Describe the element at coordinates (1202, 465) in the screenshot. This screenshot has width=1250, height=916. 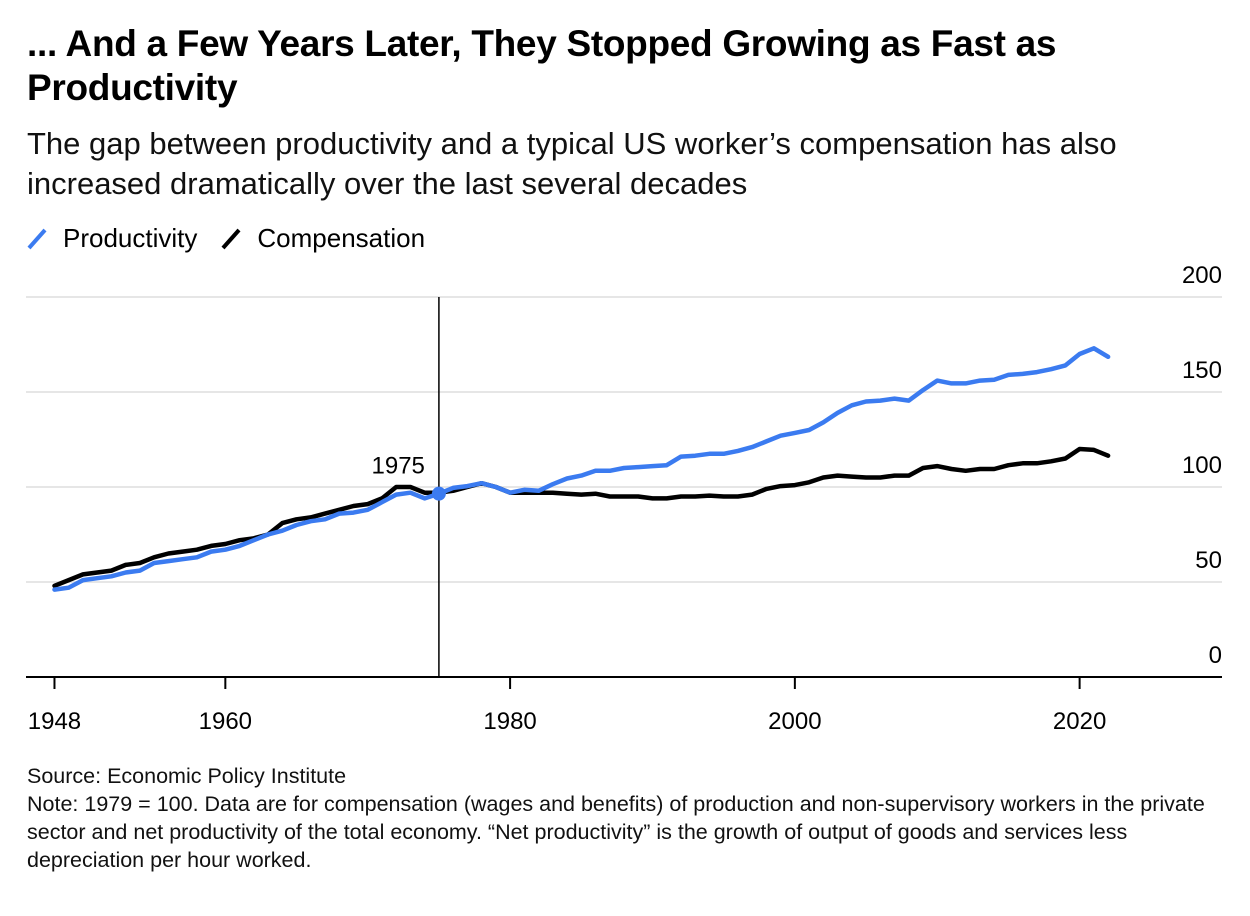
I see `y-tick-label: 100` at that location.